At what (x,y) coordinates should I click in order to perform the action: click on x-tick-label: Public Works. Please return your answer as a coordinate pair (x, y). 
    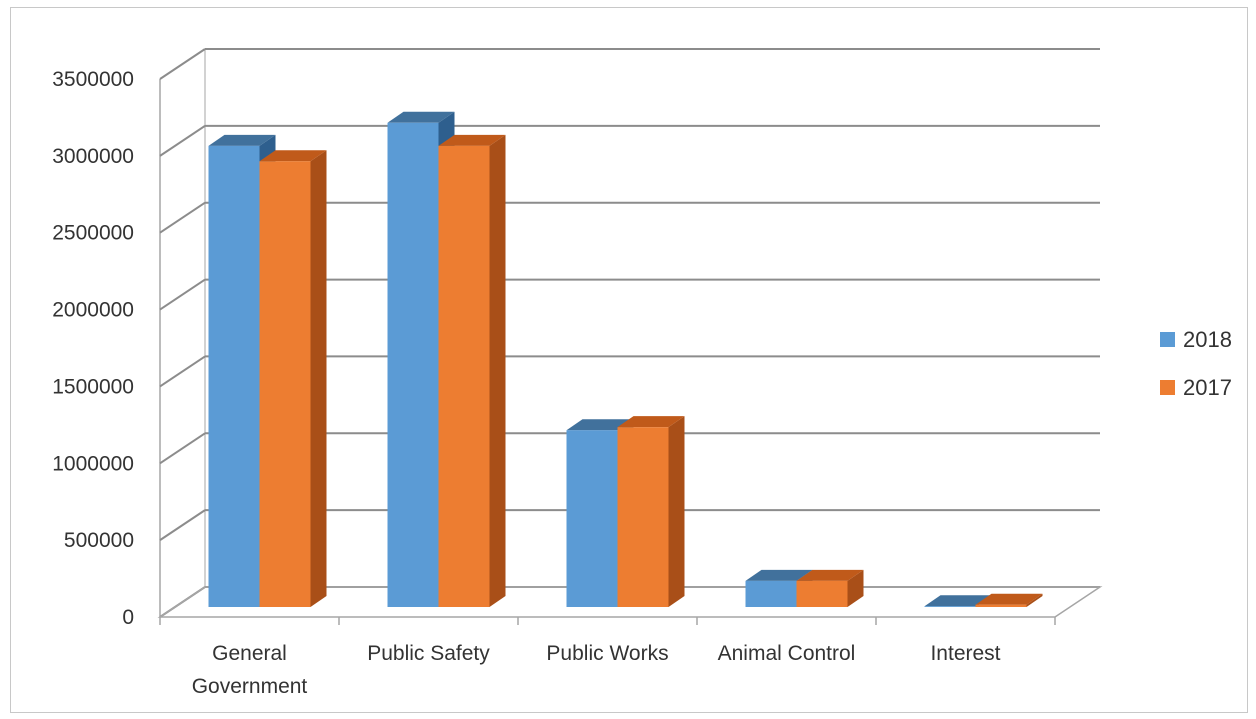
    Looking at the image, I should click on (607, 653).